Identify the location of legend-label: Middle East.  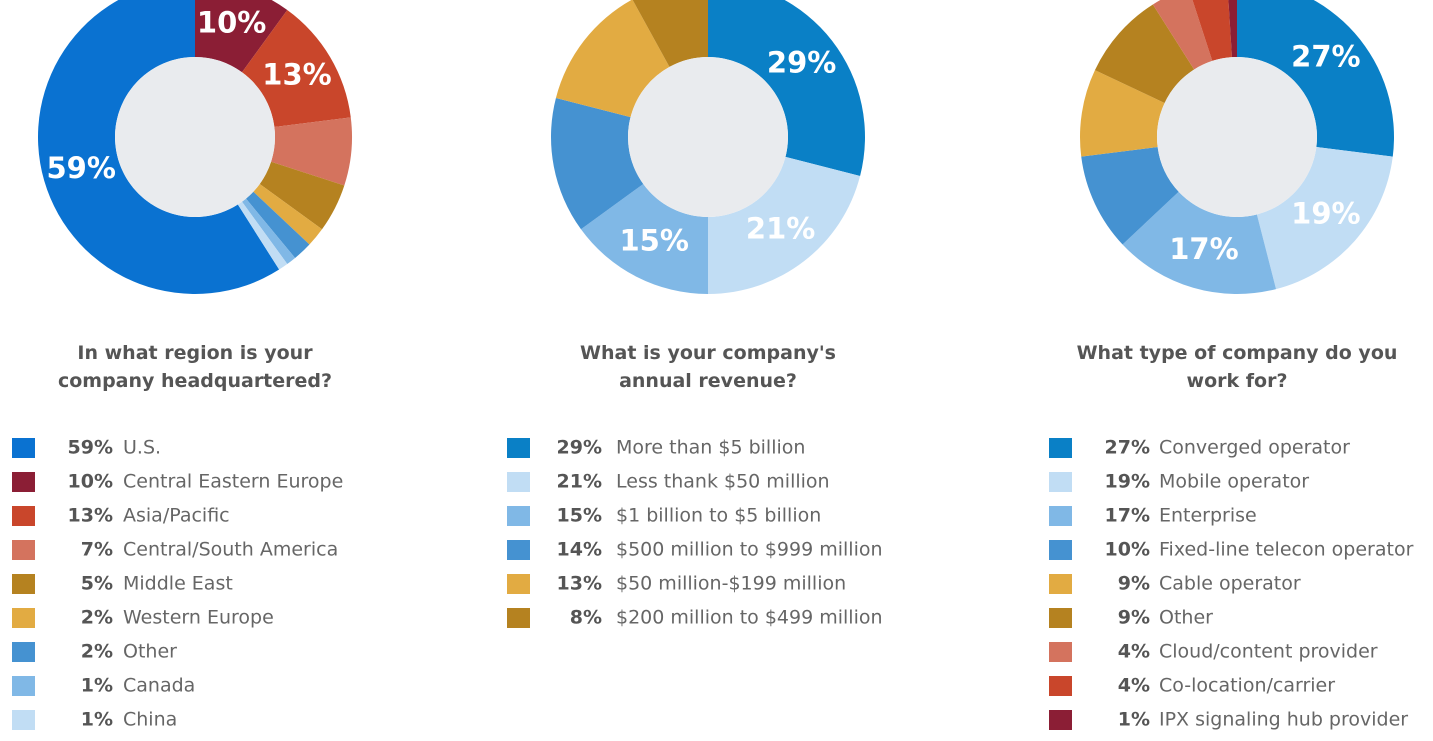
(178, 584).